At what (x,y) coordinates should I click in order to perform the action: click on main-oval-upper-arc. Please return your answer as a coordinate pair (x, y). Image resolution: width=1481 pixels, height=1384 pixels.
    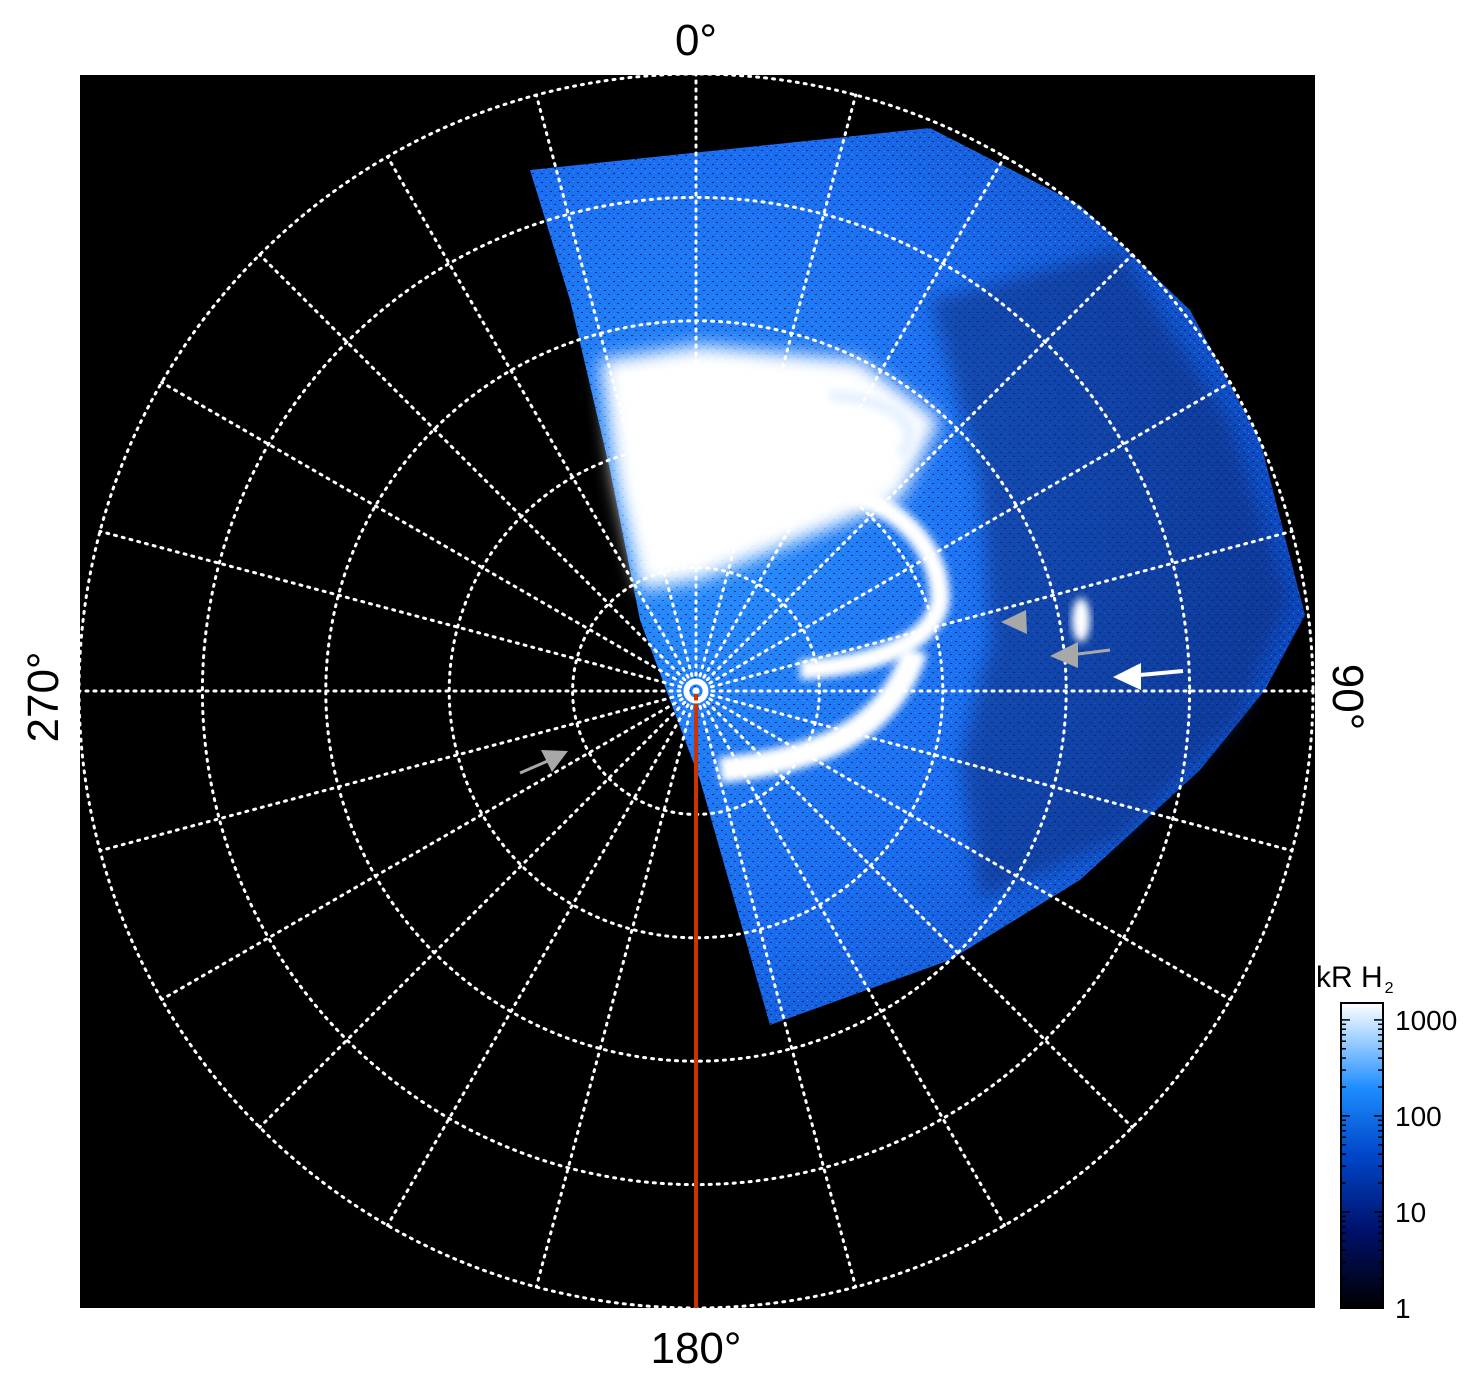
    Looking at the image, I should click on (845, 574).